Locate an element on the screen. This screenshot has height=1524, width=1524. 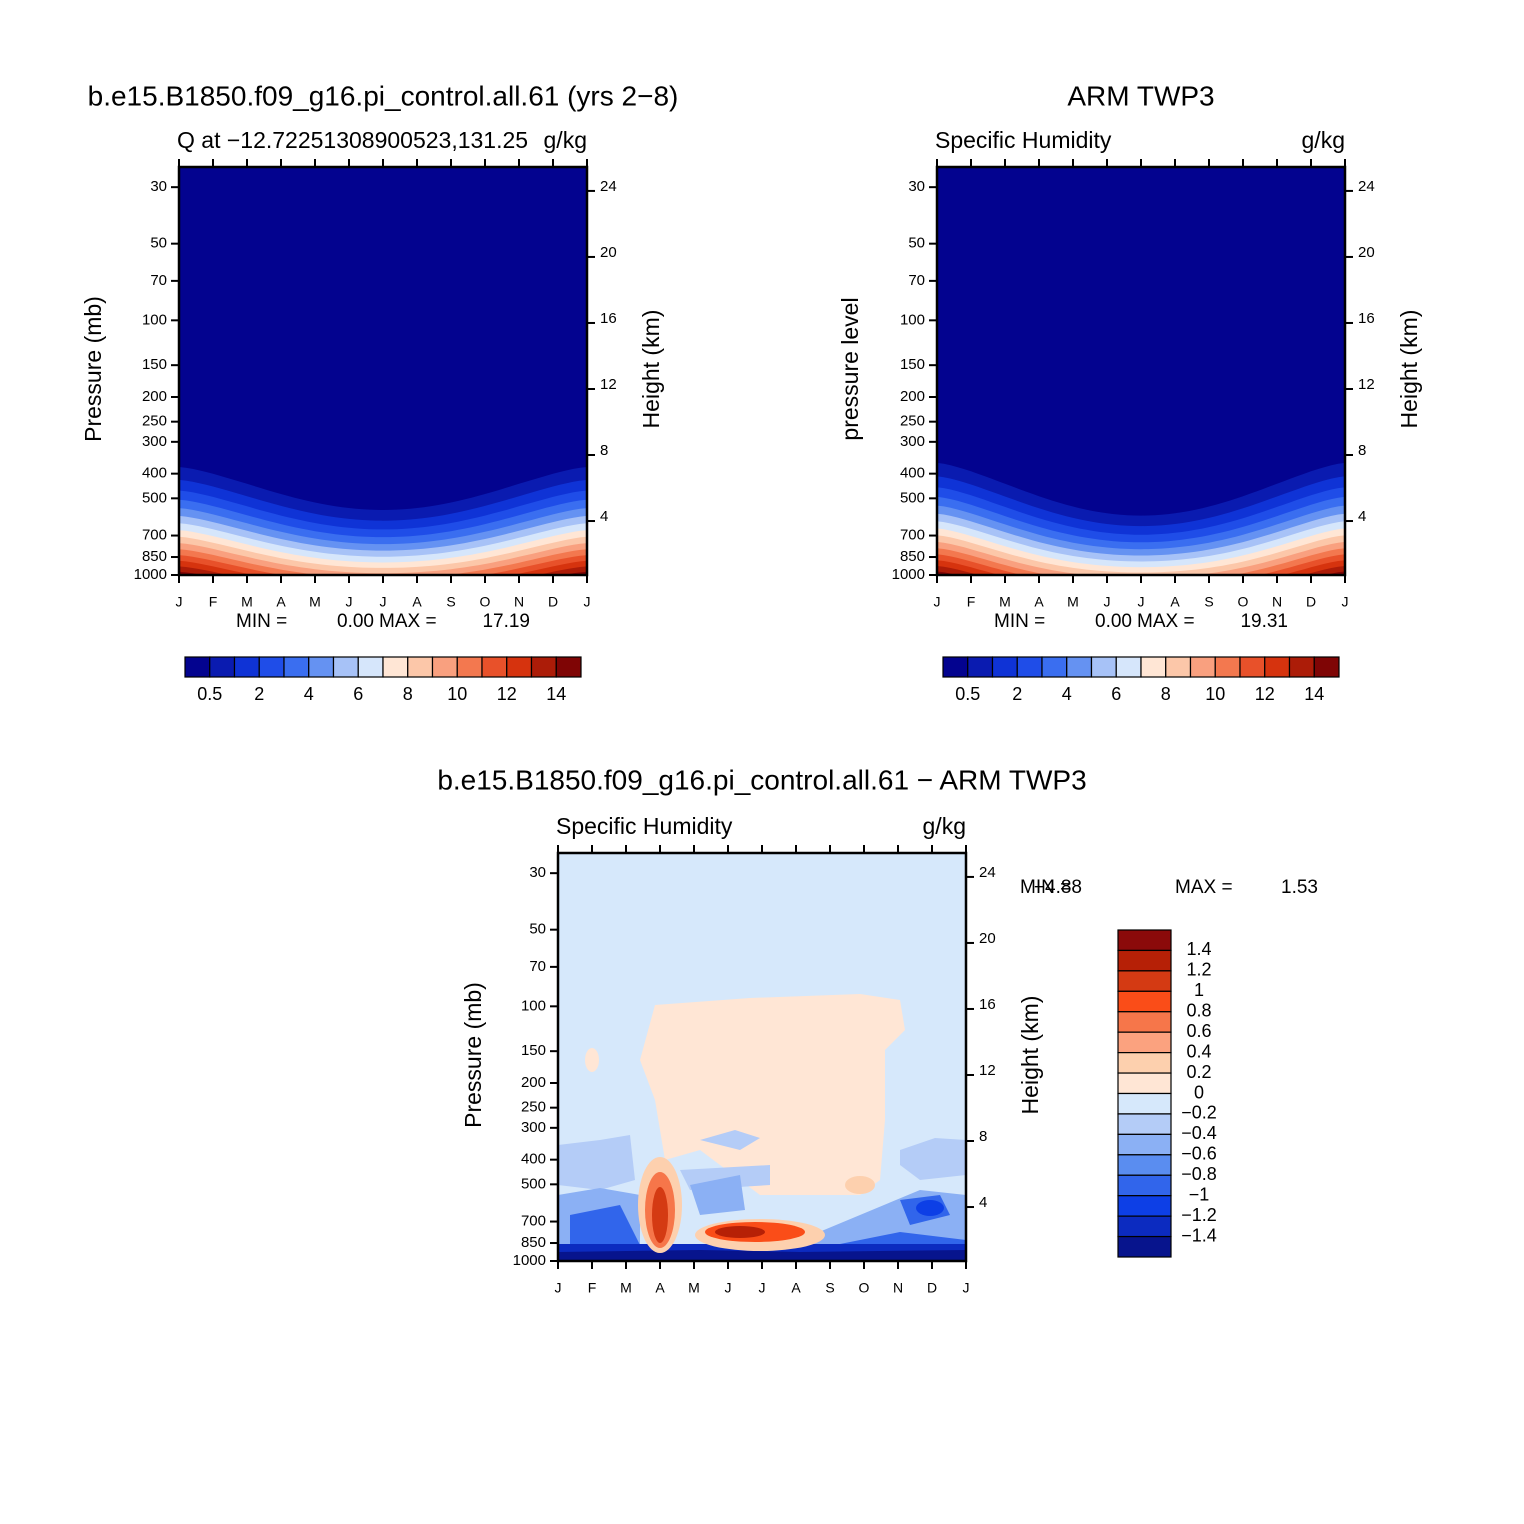
colorbar-label: 0.2 is located at coordinates (1198, 1072).